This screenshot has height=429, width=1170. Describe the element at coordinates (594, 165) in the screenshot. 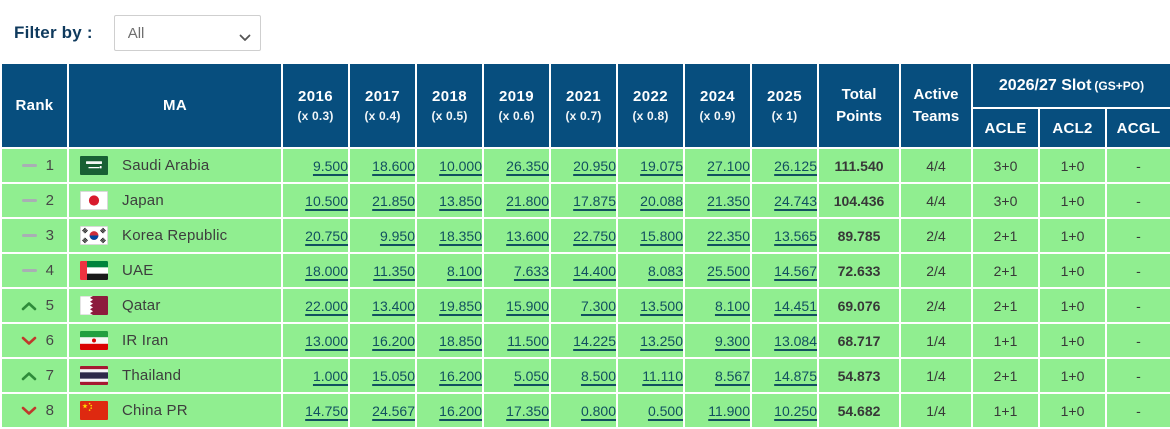

I see `points-link: 20.950` at that location.